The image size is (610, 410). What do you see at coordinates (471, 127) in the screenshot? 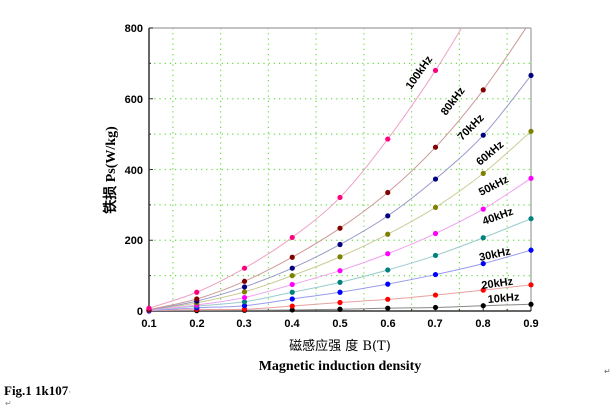
I see `curve-label-70khz: 70kHz` at bounding box center [471, 127].